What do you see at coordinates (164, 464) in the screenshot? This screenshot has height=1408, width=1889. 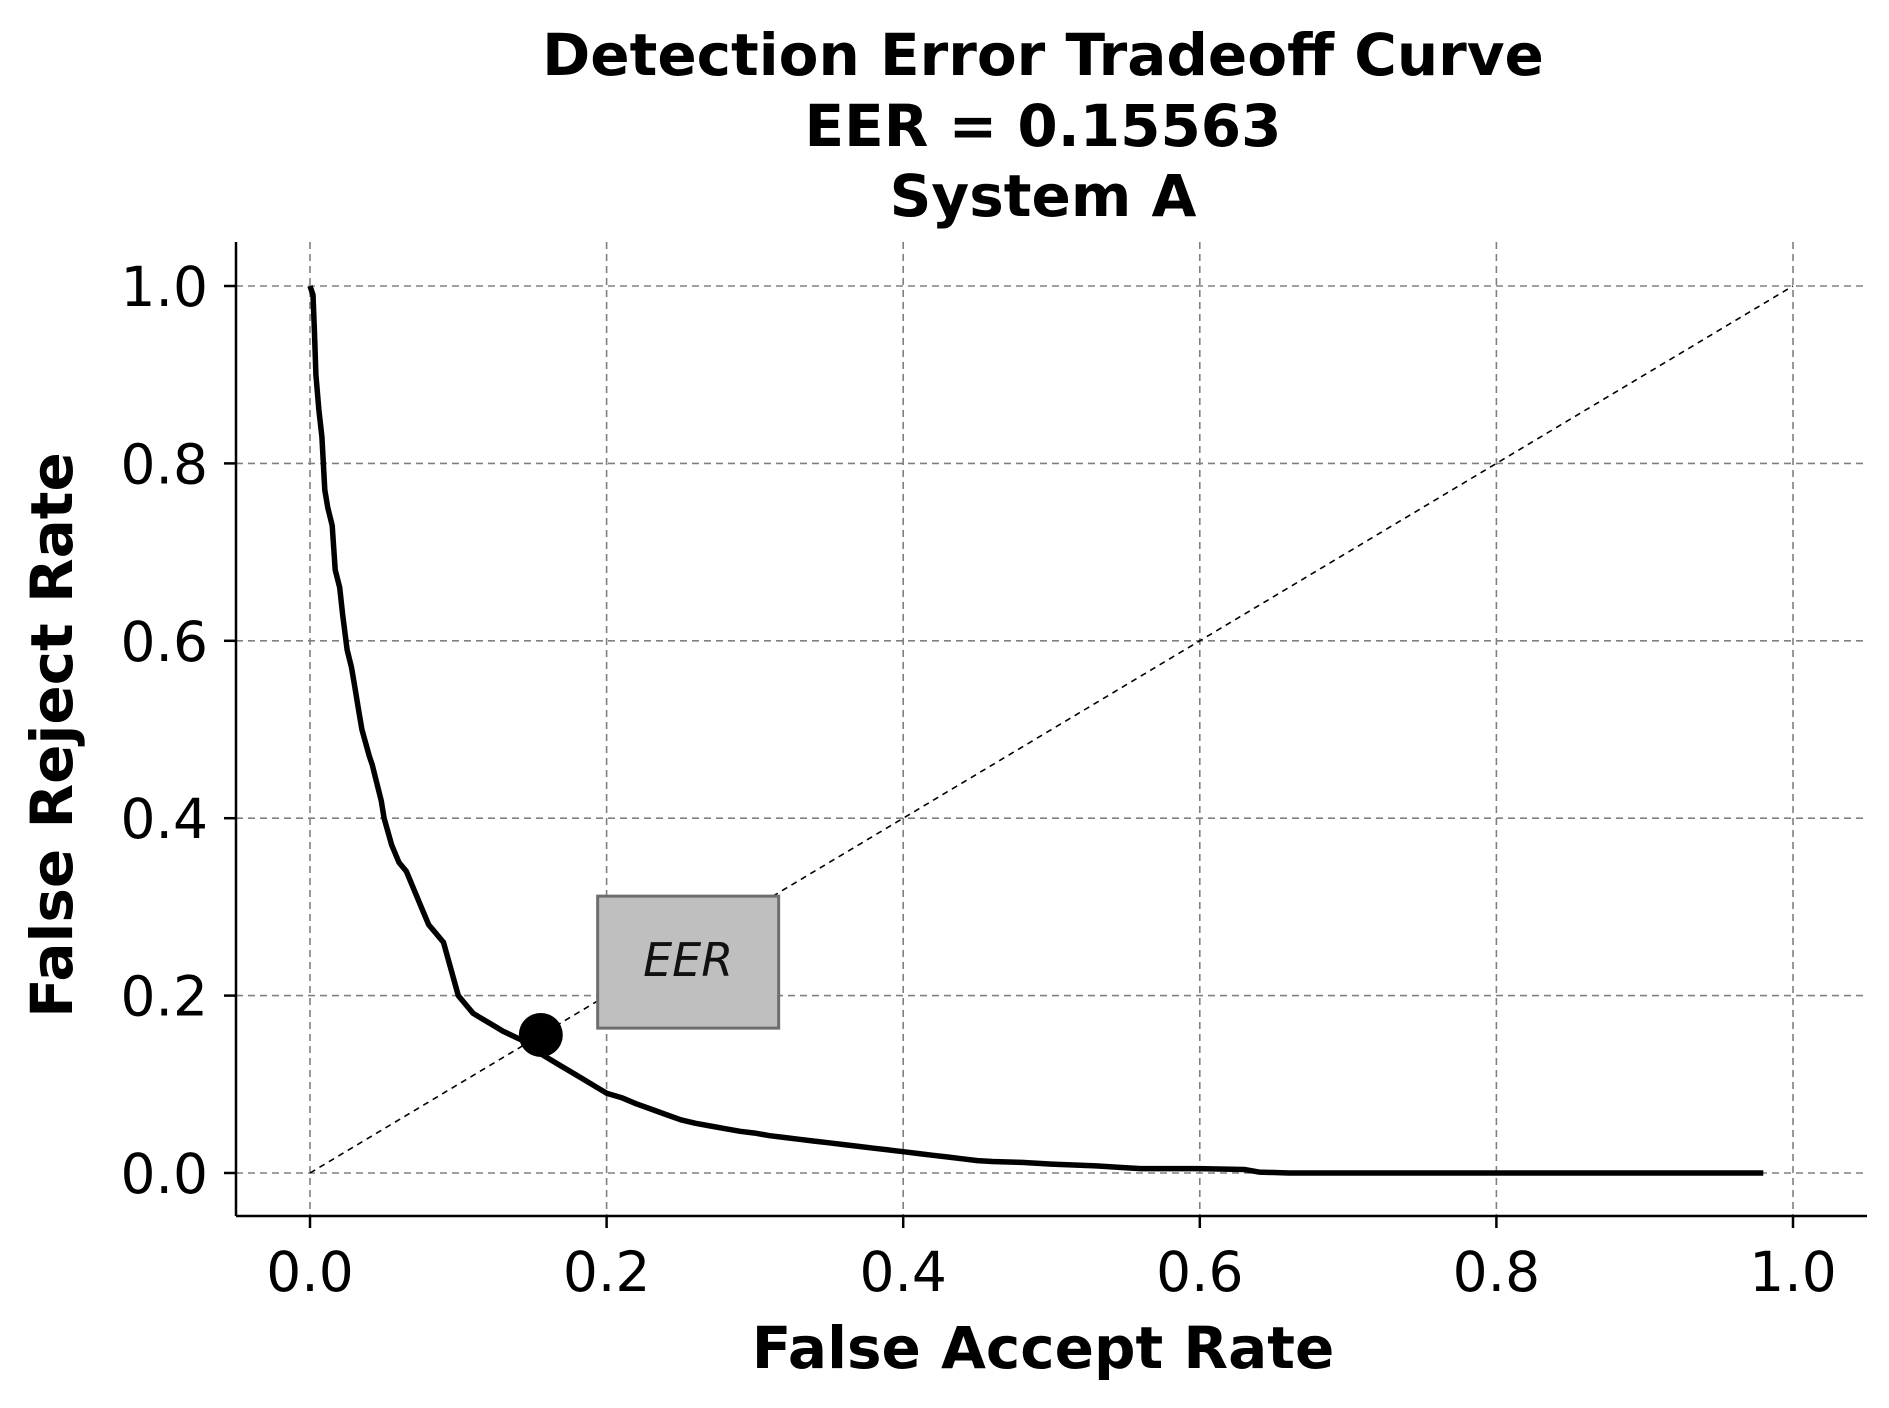 I see `y-tick-label-4: 0.8` at bounding box center [164, 464].